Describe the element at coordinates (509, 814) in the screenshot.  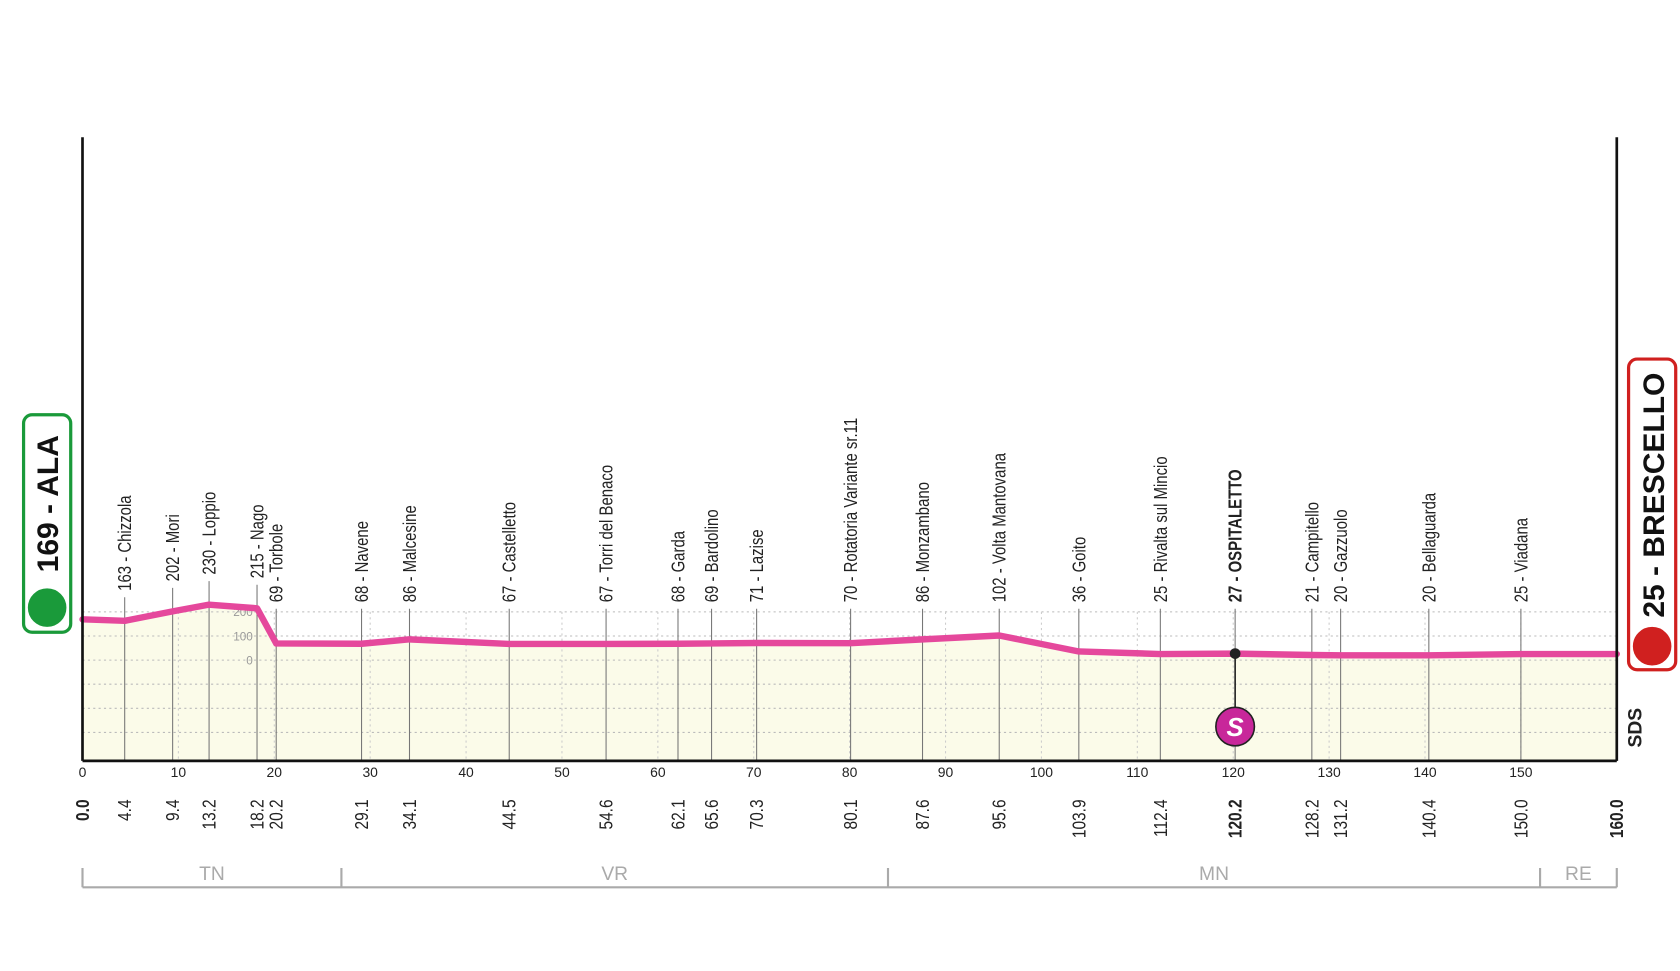
I see `km-label: 44.5` at that location.